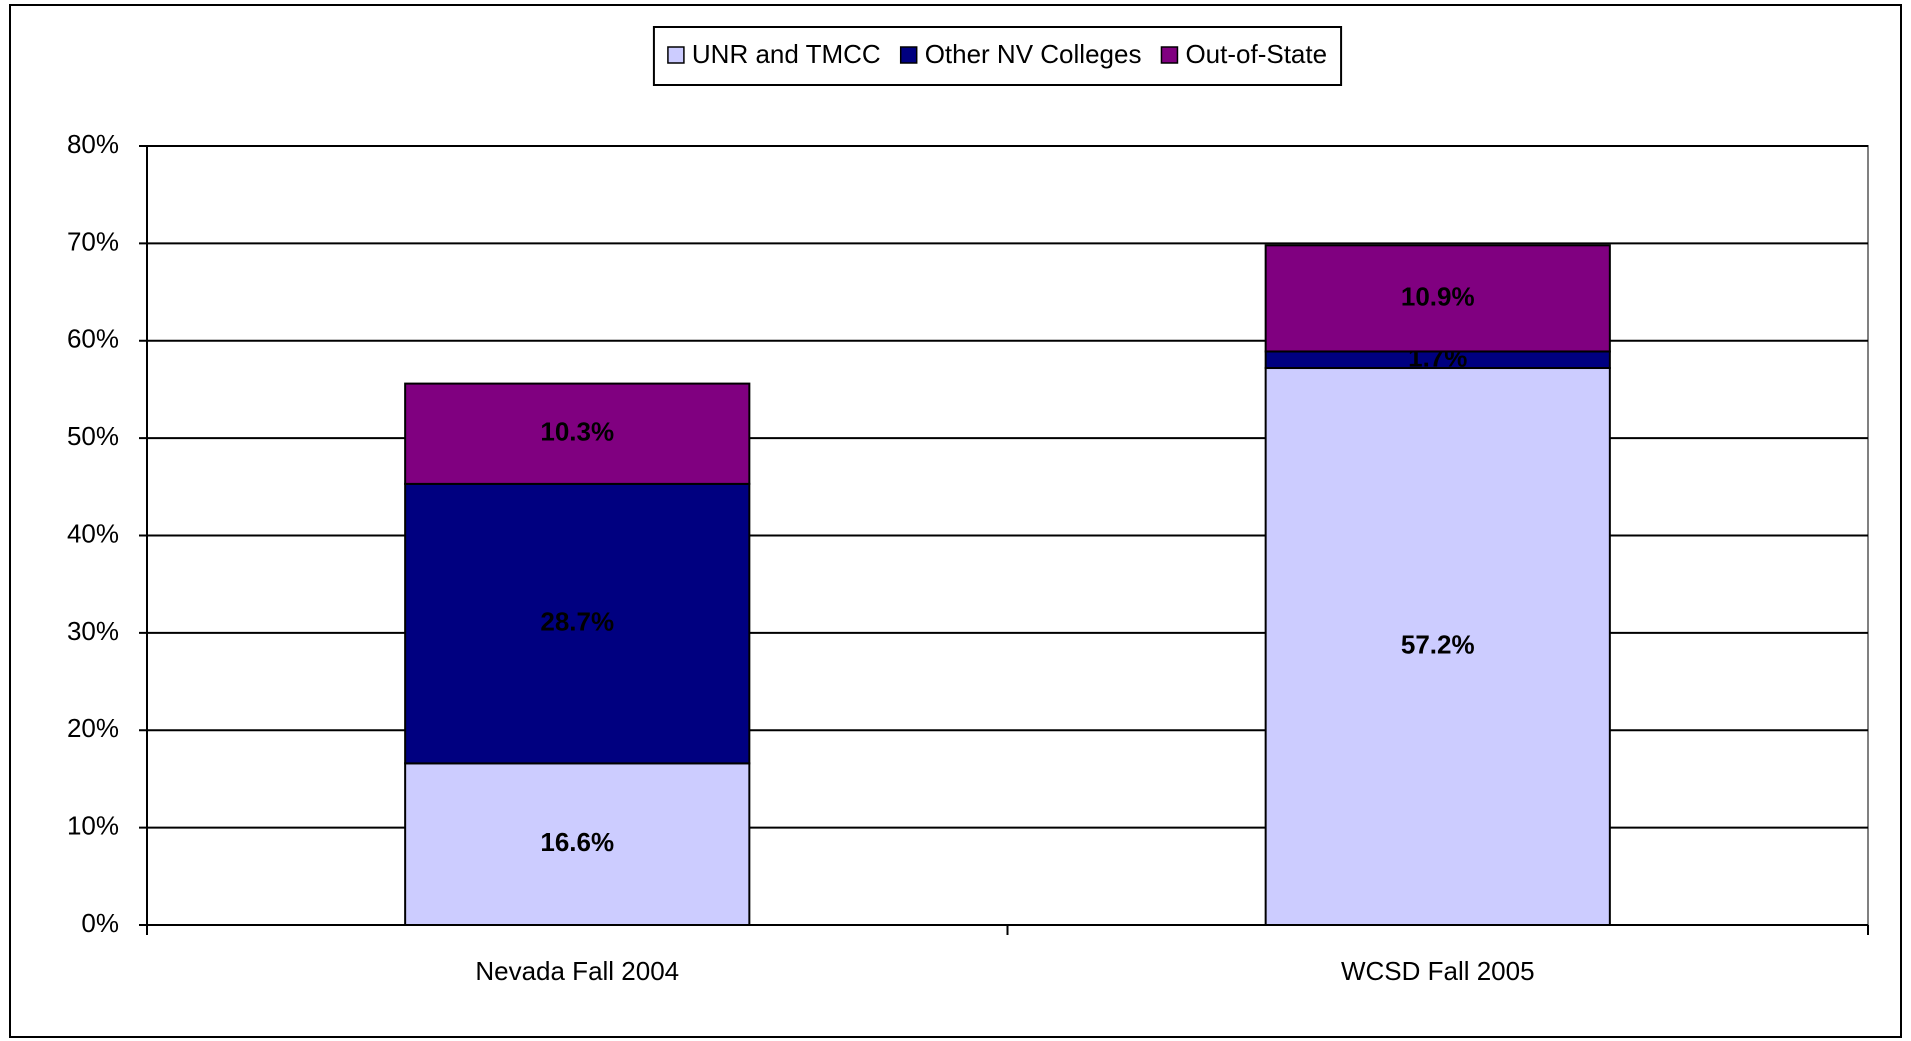  I want to click on x-tick-label: WCSD Fall 2005, so click(1438, 971).